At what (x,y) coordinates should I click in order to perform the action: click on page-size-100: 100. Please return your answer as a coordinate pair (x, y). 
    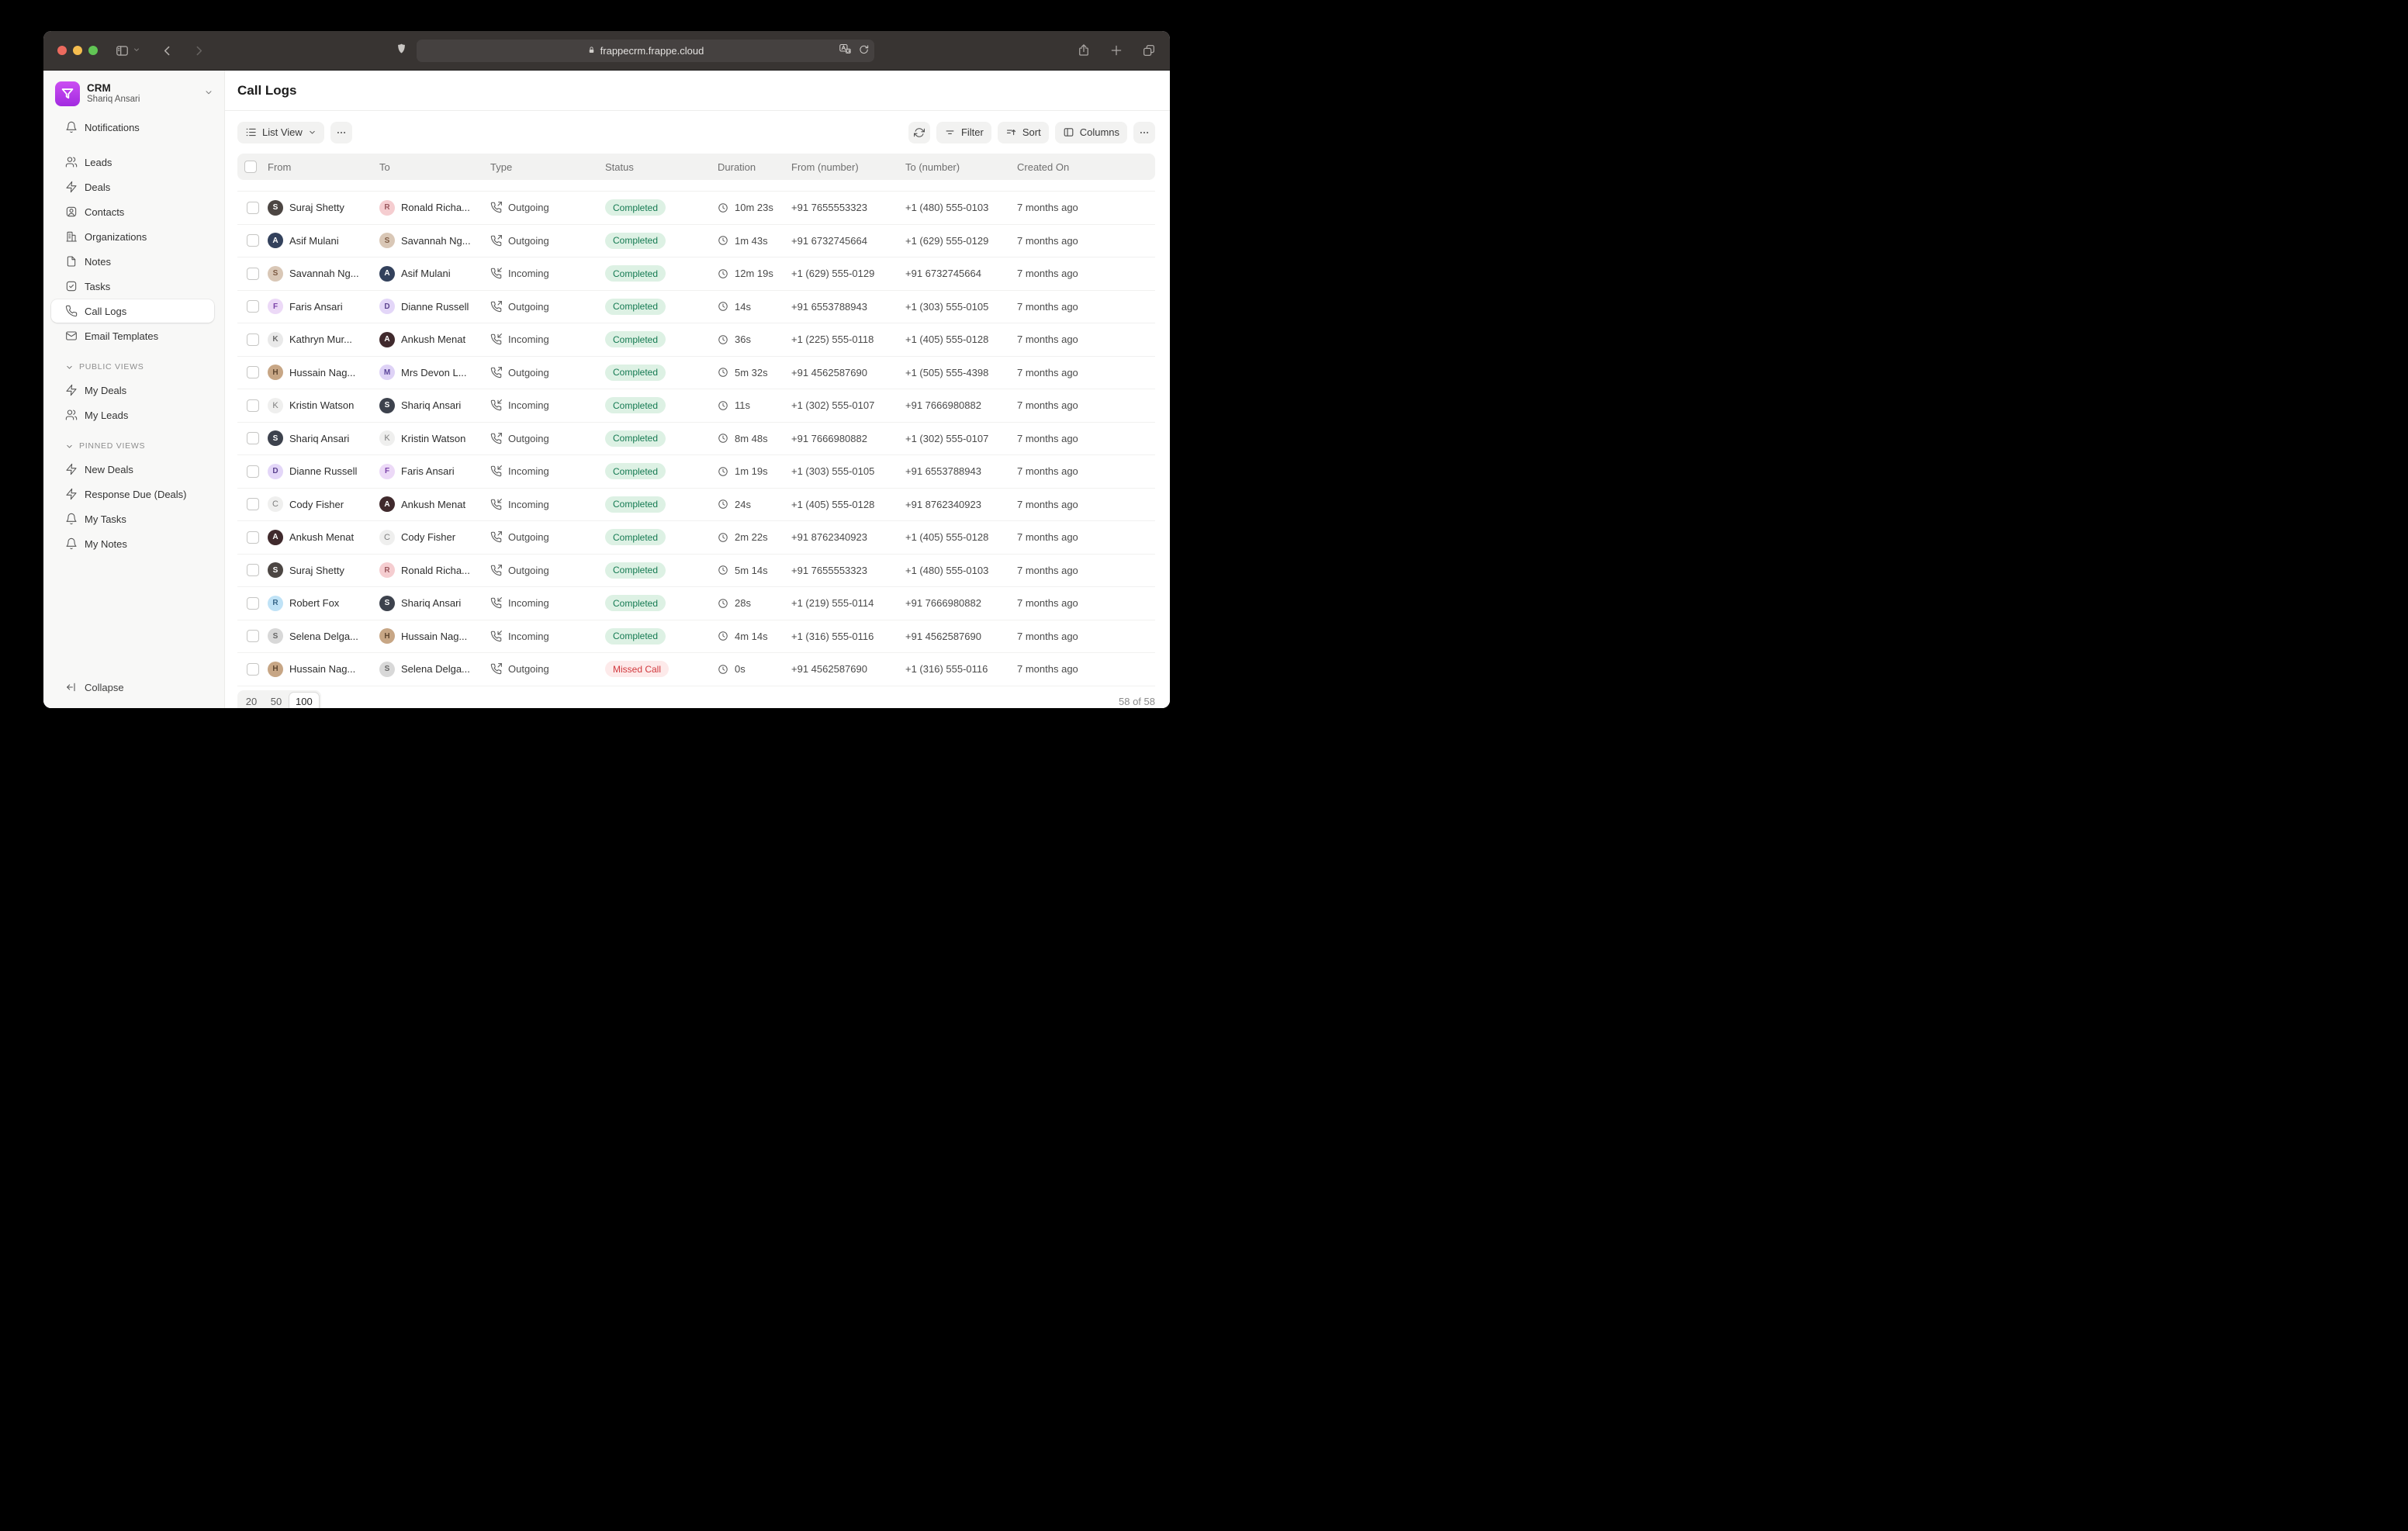
    Looking at the image, I should click on (304, 699).